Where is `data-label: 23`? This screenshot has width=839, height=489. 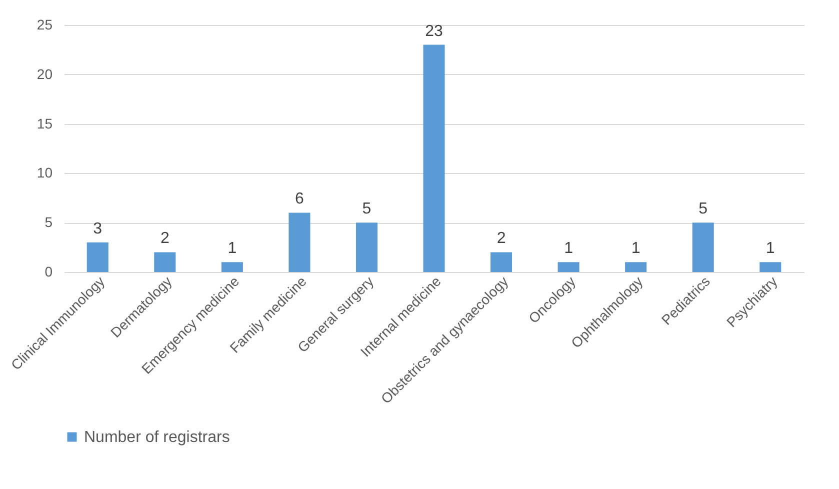
data-label: 23 is located at coordinates (434, 31).